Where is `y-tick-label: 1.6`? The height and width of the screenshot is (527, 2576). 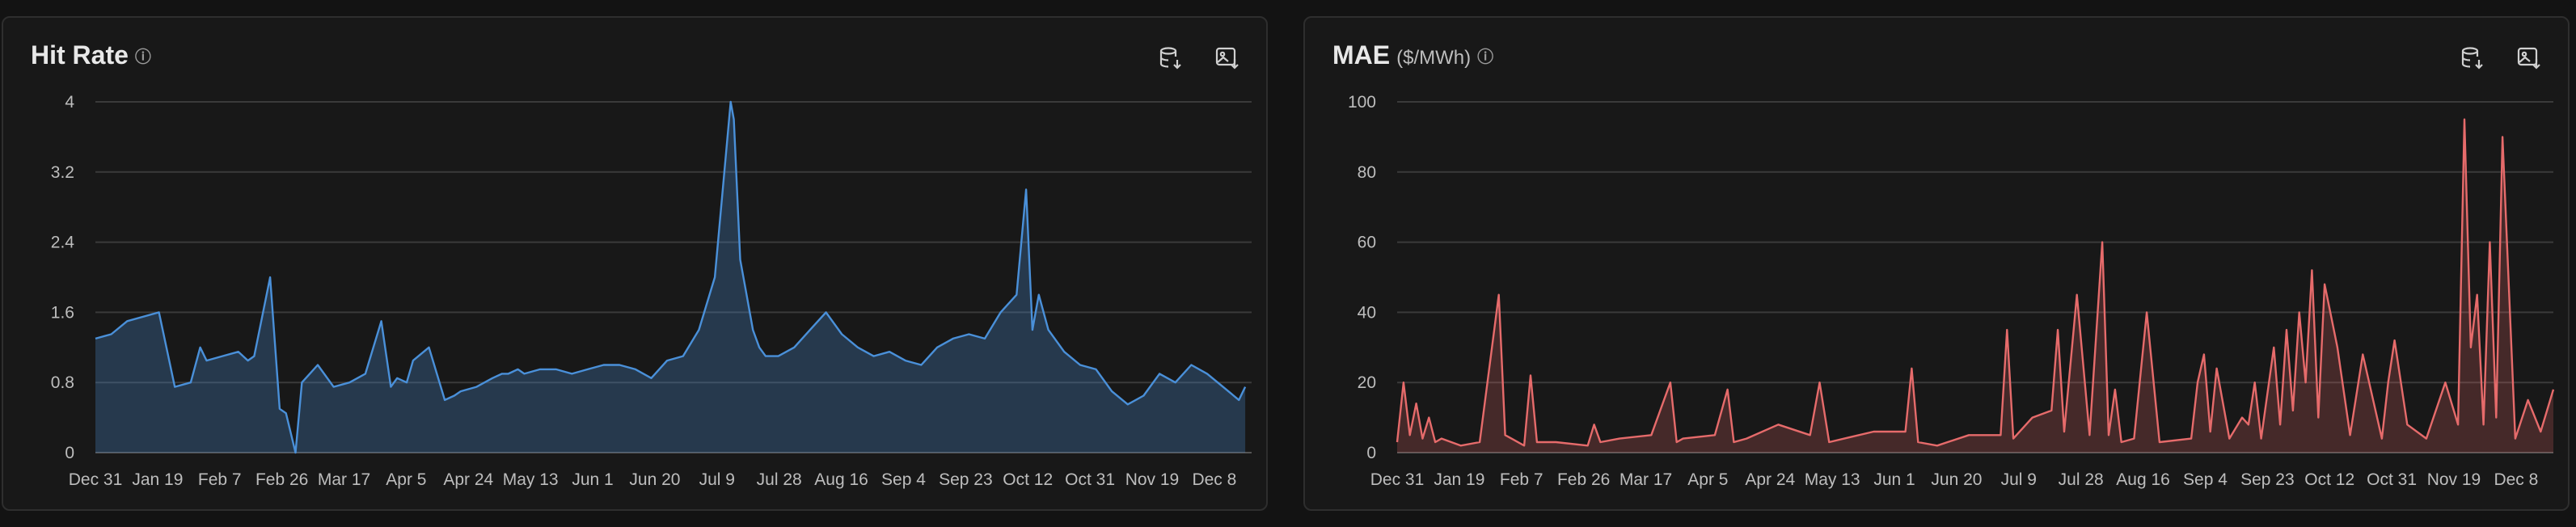
y-tick-label: 1.6 is located at coordinates (62, 313).